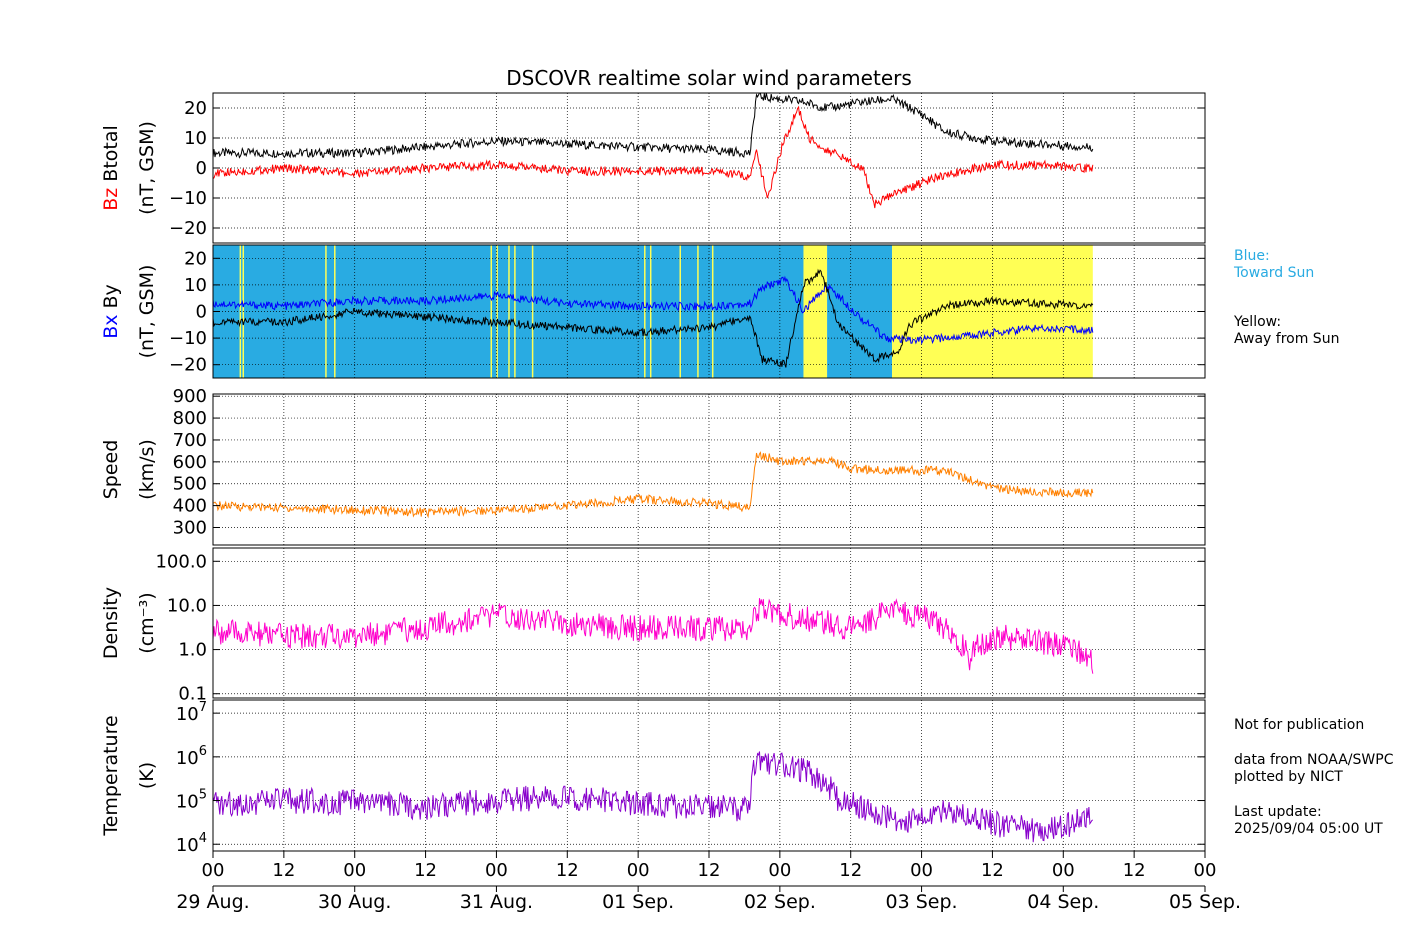 The image size is (1417, 944). What do you see at coordinates (147, 622) in the screenshot?
I see `y-axis-unit: (cm⁻³)` at bounding box center [147, 622].